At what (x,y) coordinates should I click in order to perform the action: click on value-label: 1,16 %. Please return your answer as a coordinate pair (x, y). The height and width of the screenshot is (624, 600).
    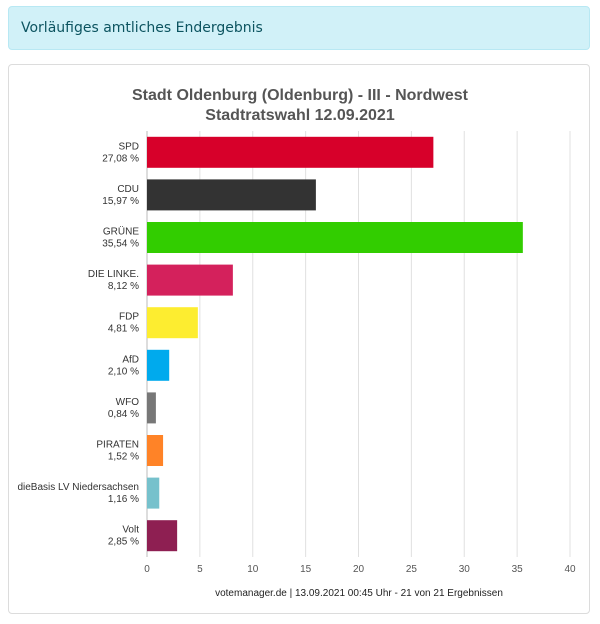
    Looking at the image, I should click on (123, 499).